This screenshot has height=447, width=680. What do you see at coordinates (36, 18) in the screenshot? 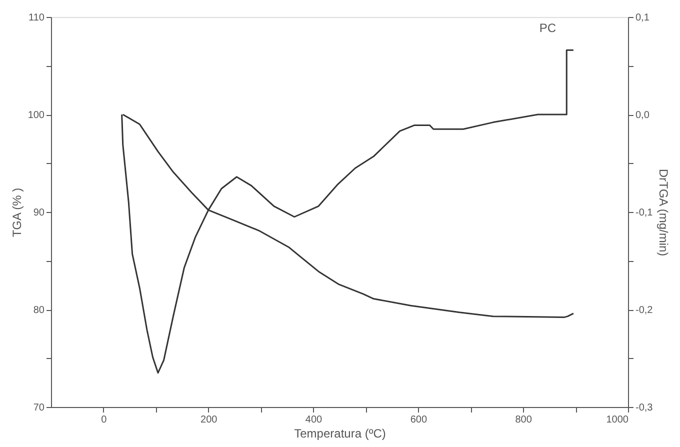
I see `y-tick-label: 110` at bounding box center [36, 18].